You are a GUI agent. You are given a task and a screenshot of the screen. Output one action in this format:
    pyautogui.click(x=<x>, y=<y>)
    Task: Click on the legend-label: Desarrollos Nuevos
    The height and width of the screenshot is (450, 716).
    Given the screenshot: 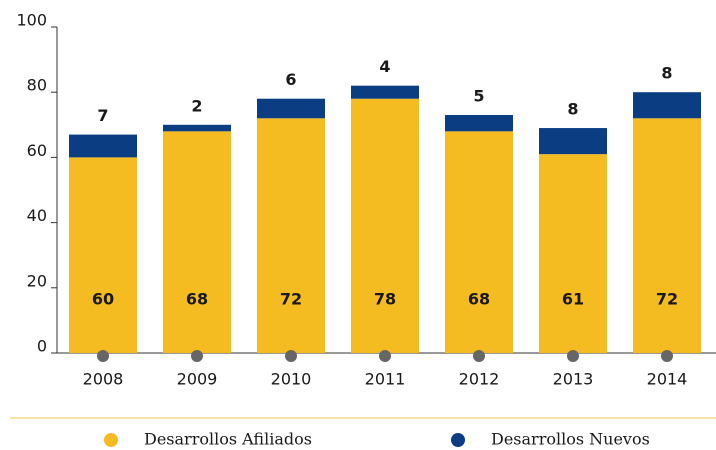 What is the action you would take?
    pyautogui.click(x=570, y=439)
    